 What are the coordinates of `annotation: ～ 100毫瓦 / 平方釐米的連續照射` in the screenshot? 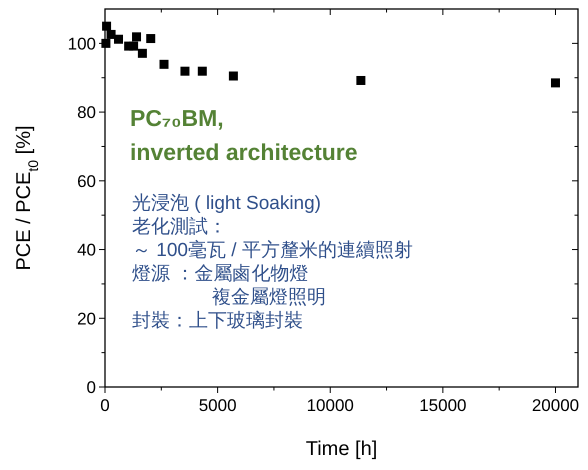 It's located at (272, 250).